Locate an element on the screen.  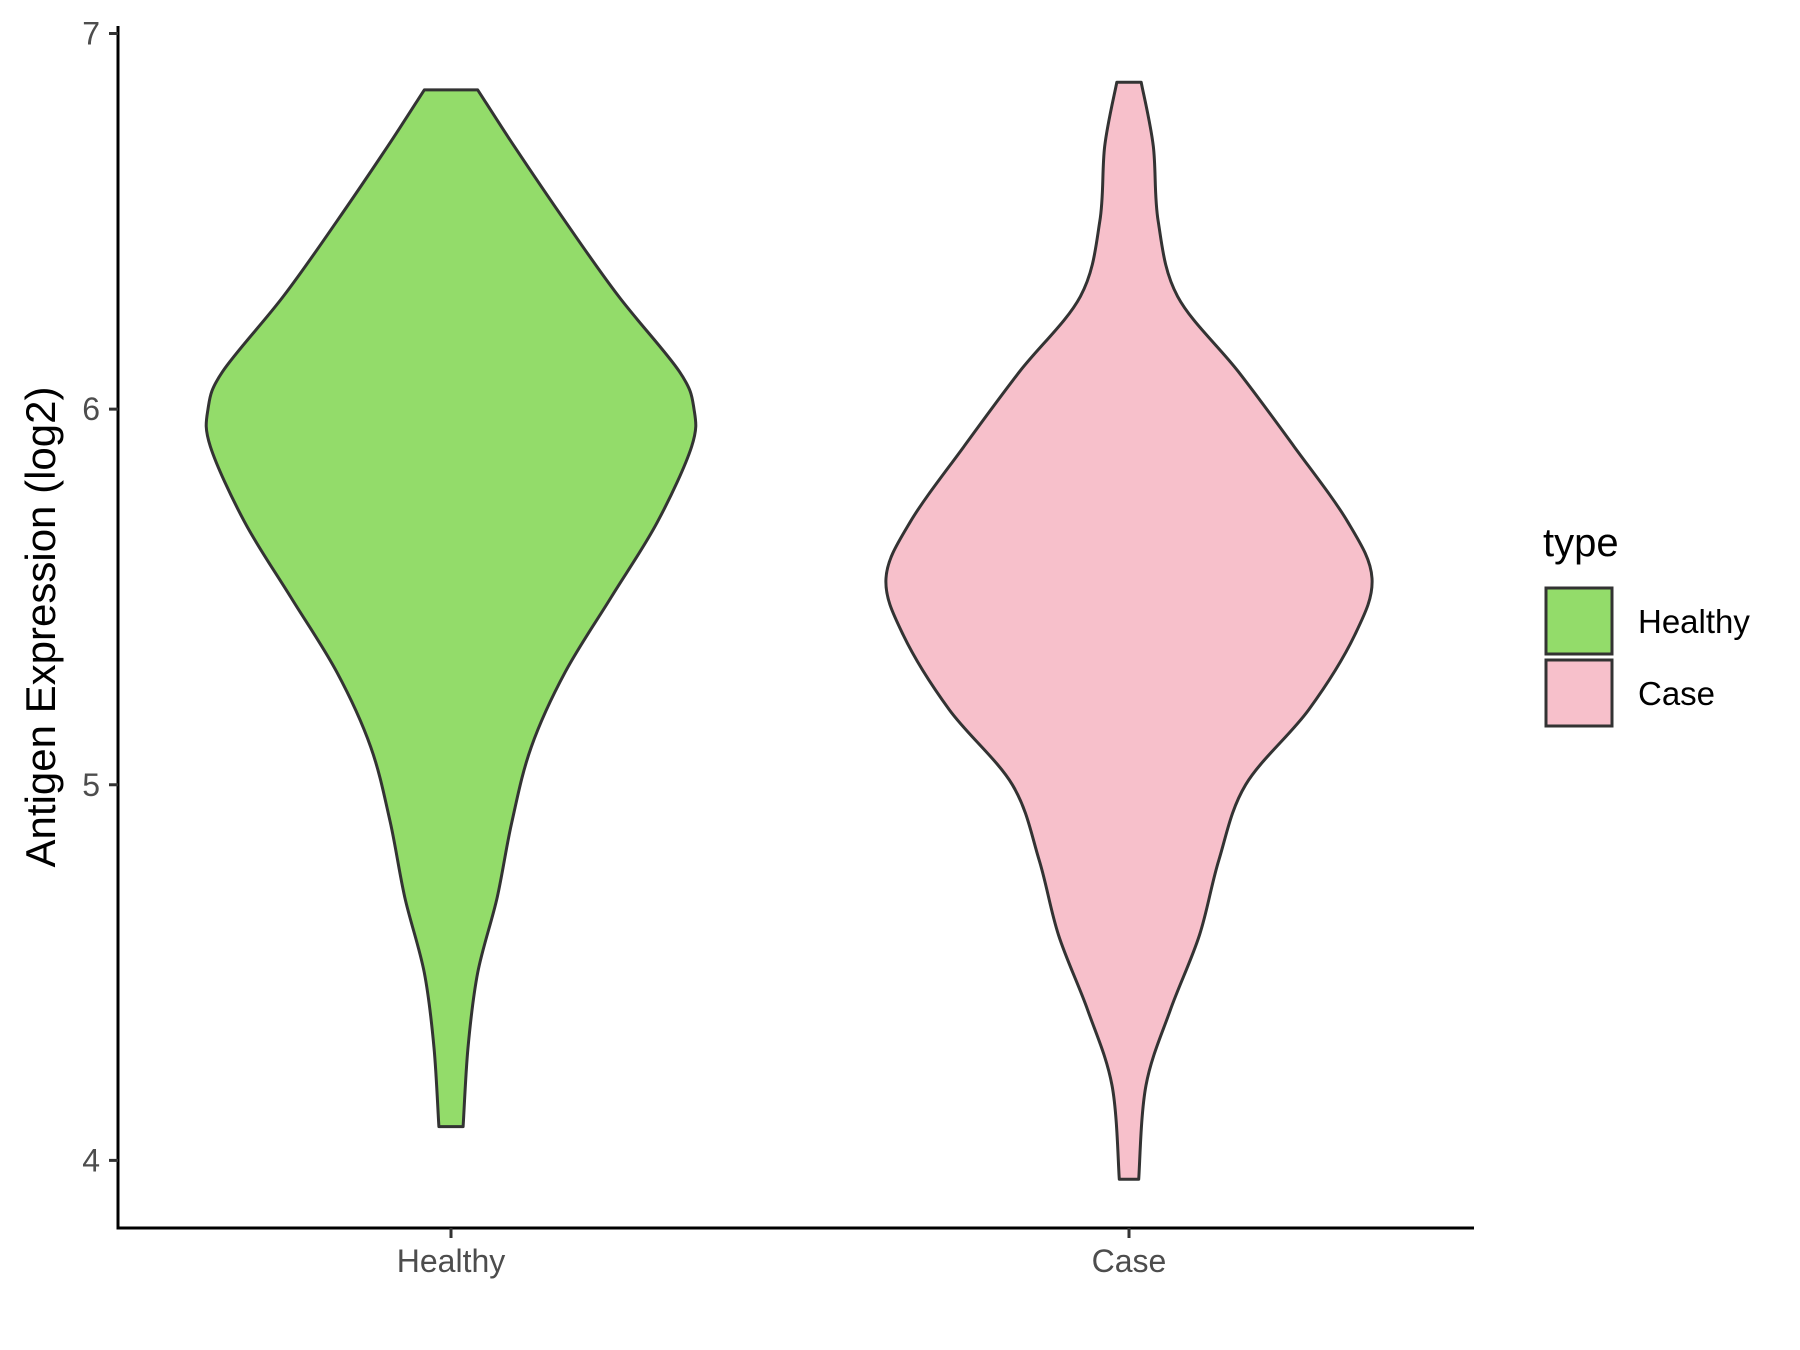
legend: type Healthy Case is located at coordinates (1646, 624).